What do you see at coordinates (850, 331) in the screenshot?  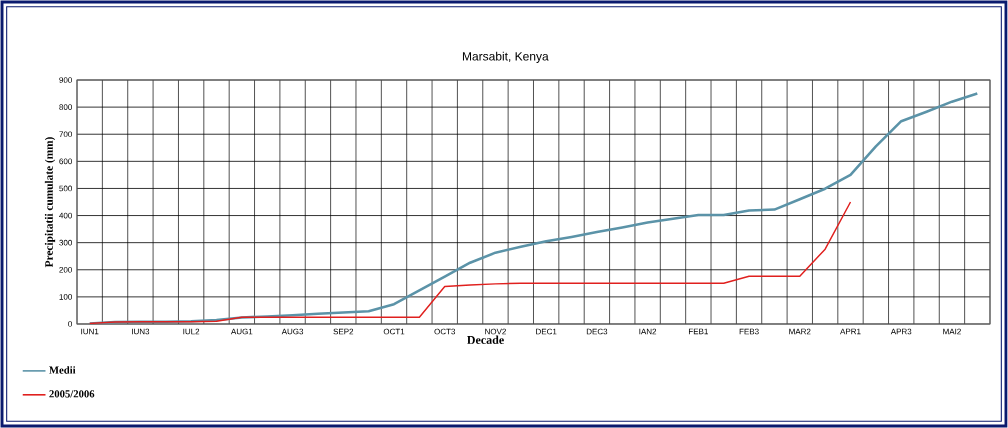 I see `x-tick-label: APR1` at bounding box center [850, 331].